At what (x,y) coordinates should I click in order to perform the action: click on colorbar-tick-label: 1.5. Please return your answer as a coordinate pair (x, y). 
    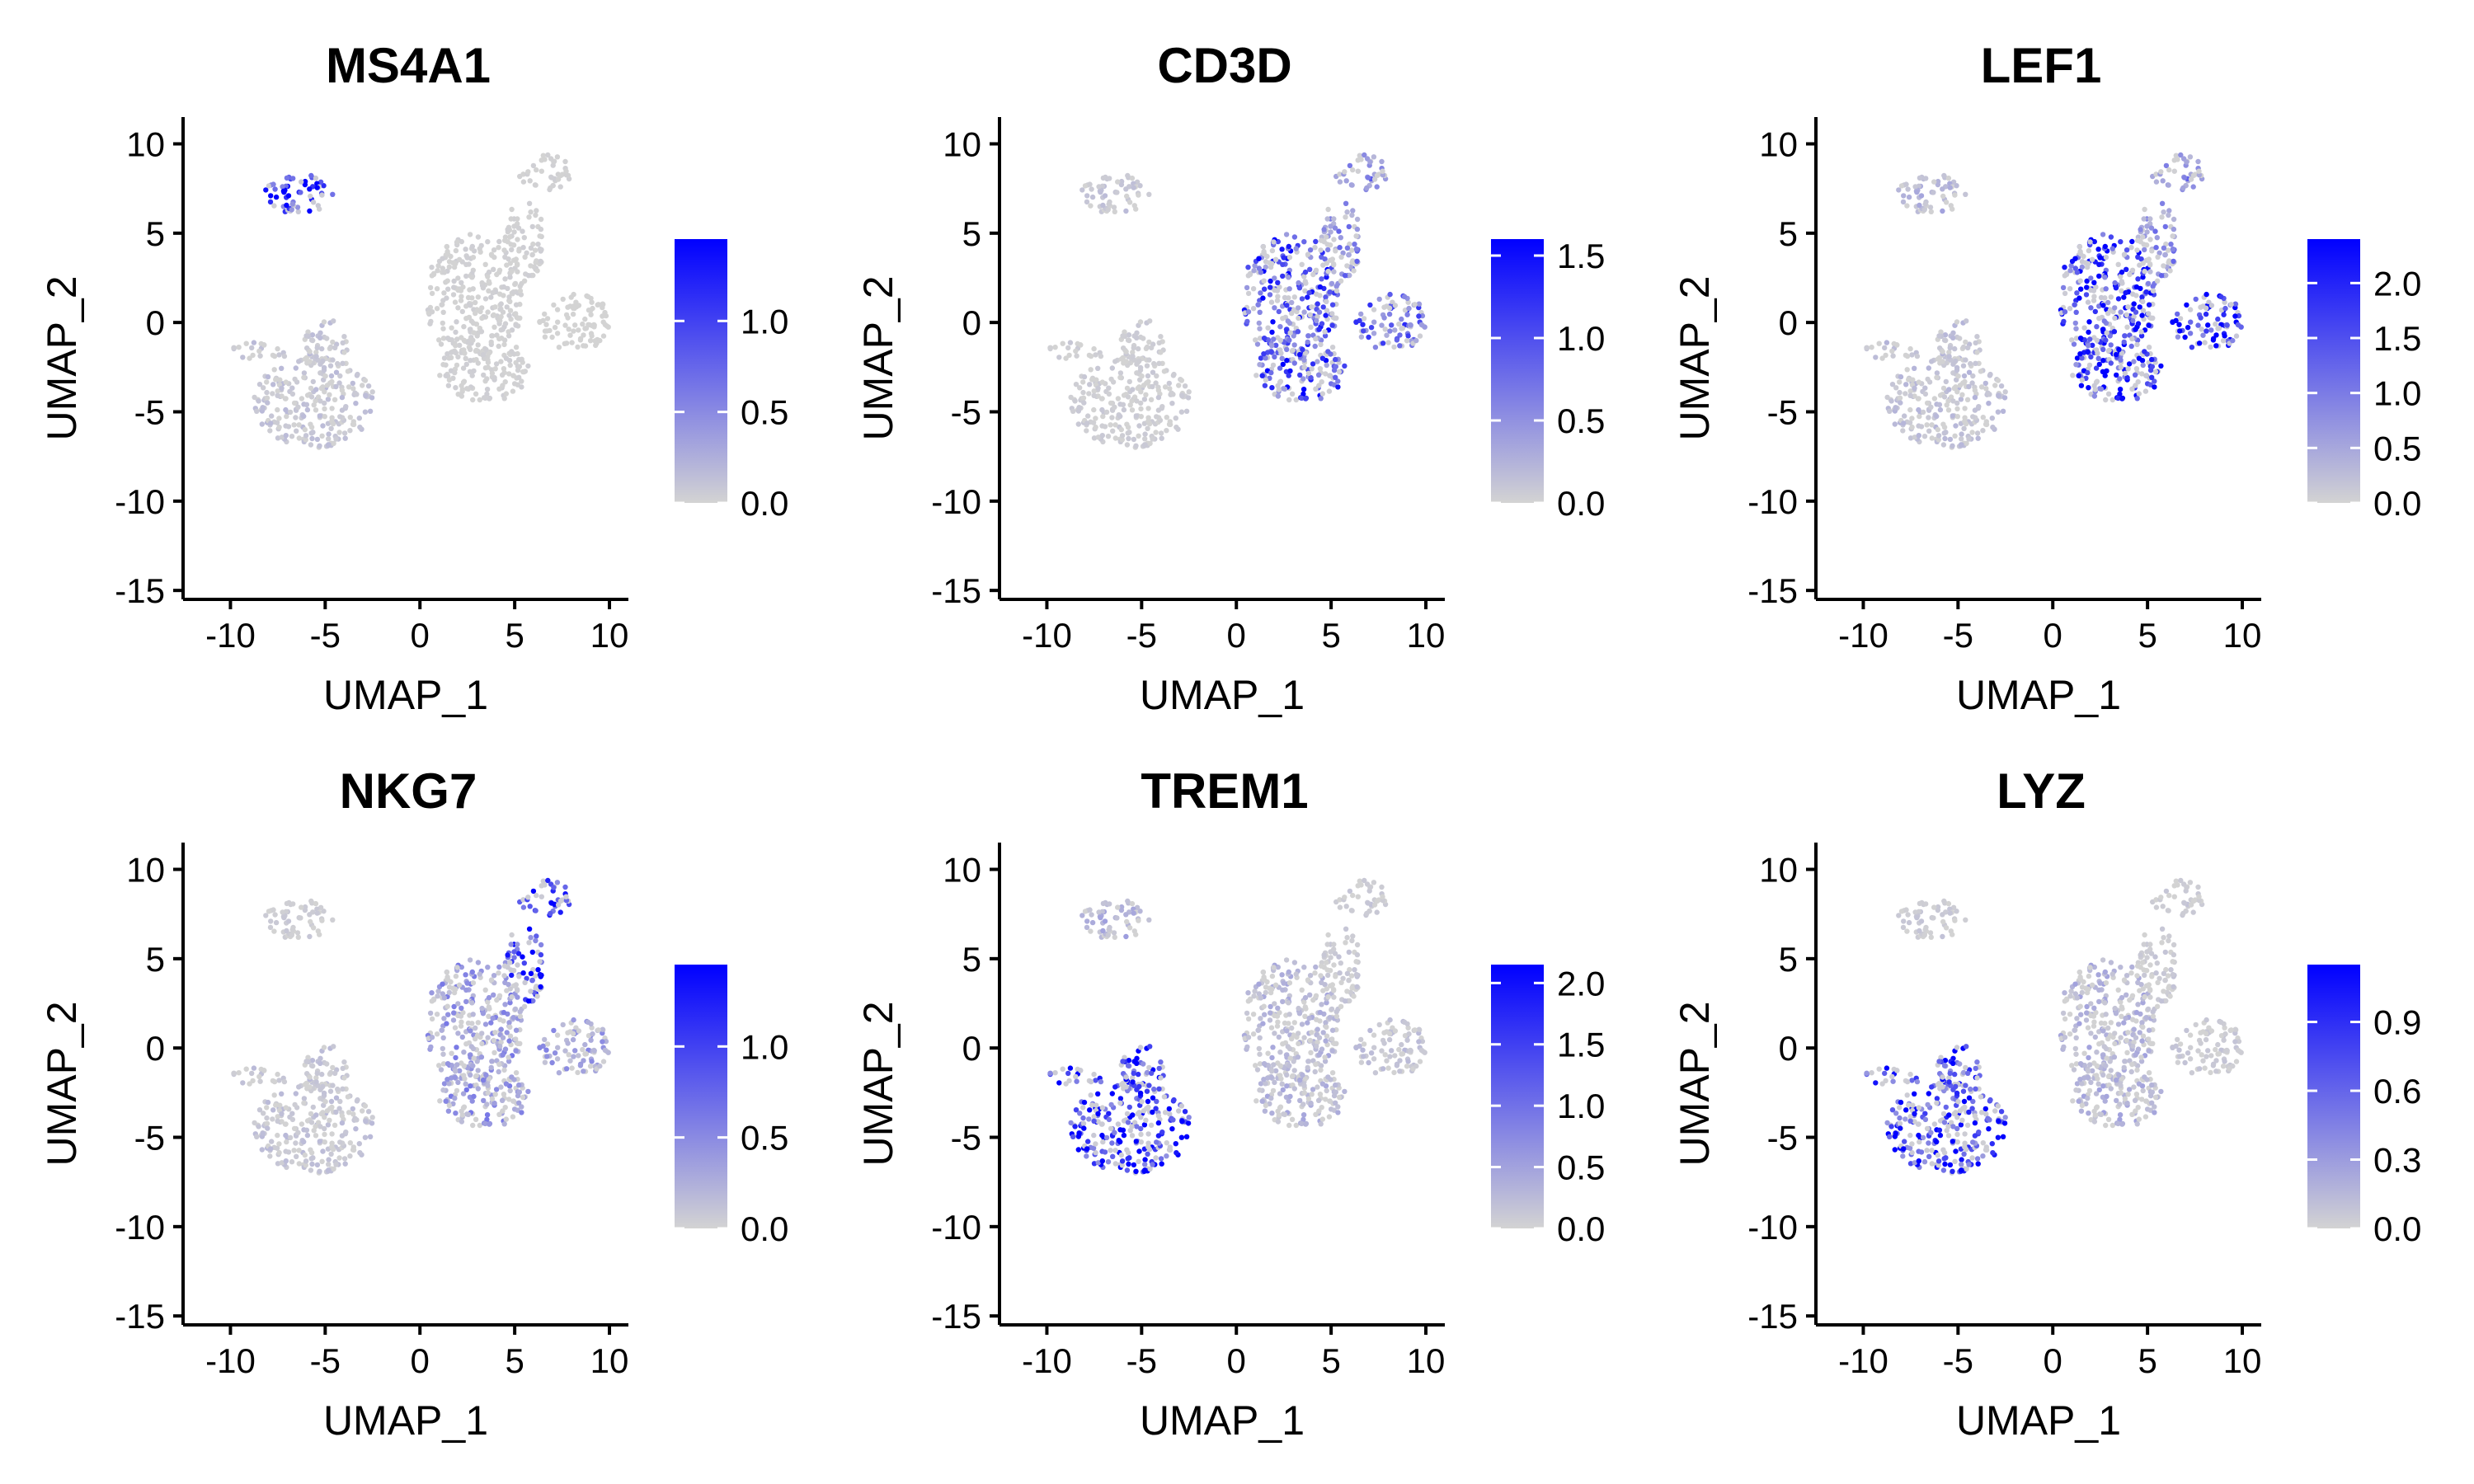
    Looking at the image, I should click on (1581, 256).